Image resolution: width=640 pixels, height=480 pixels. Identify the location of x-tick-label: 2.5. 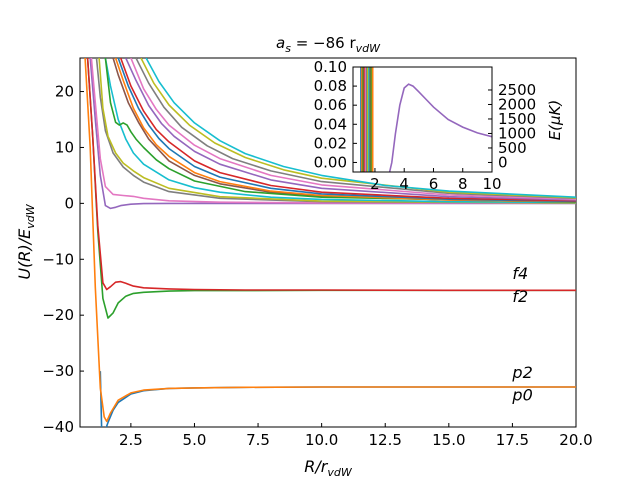
(131, 440).